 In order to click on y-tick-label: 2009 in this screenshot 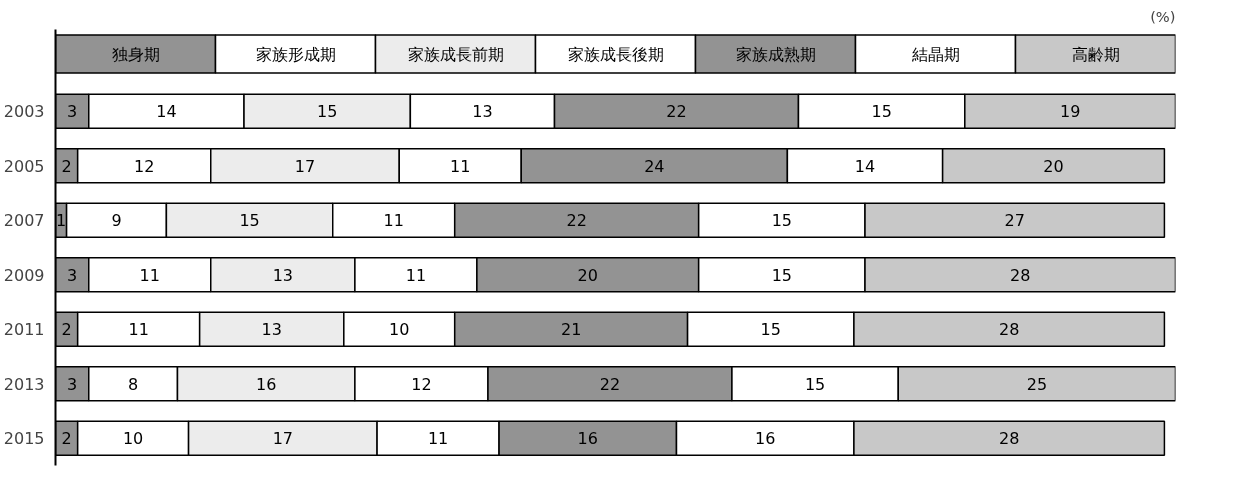, I will do `click(24, 275)`.